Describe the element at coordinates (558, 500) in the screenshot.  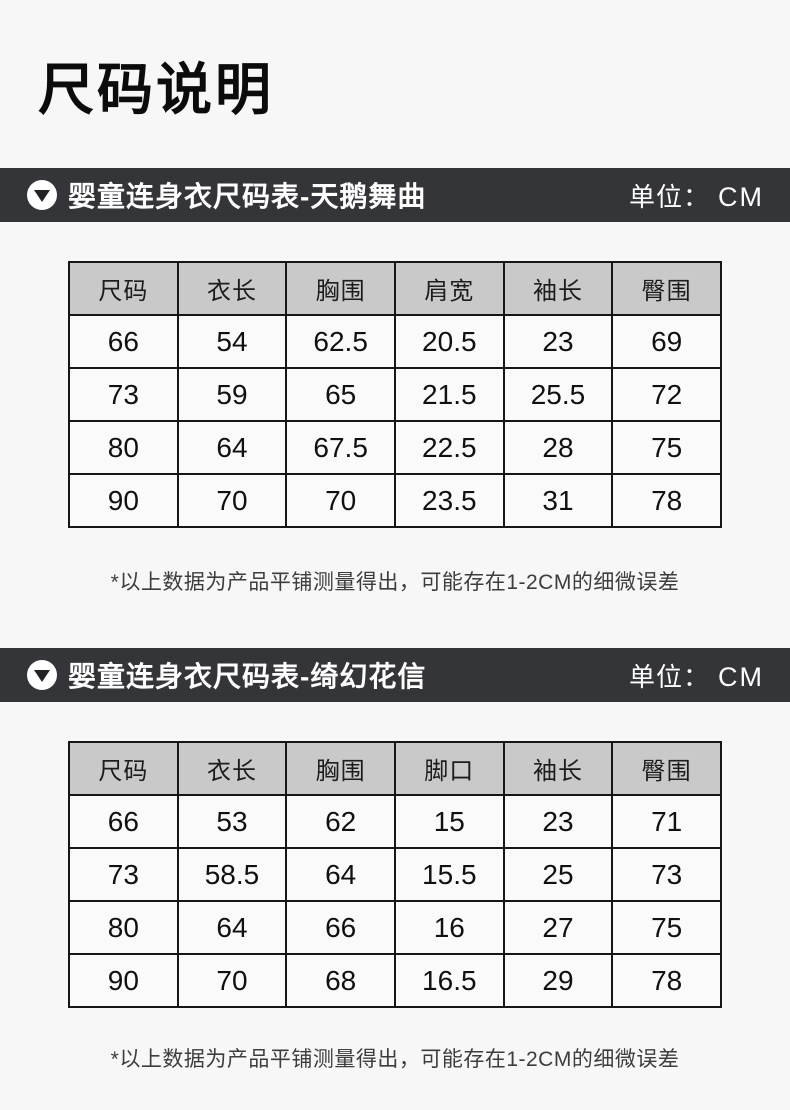
I see `table-cell: 31` at that location.